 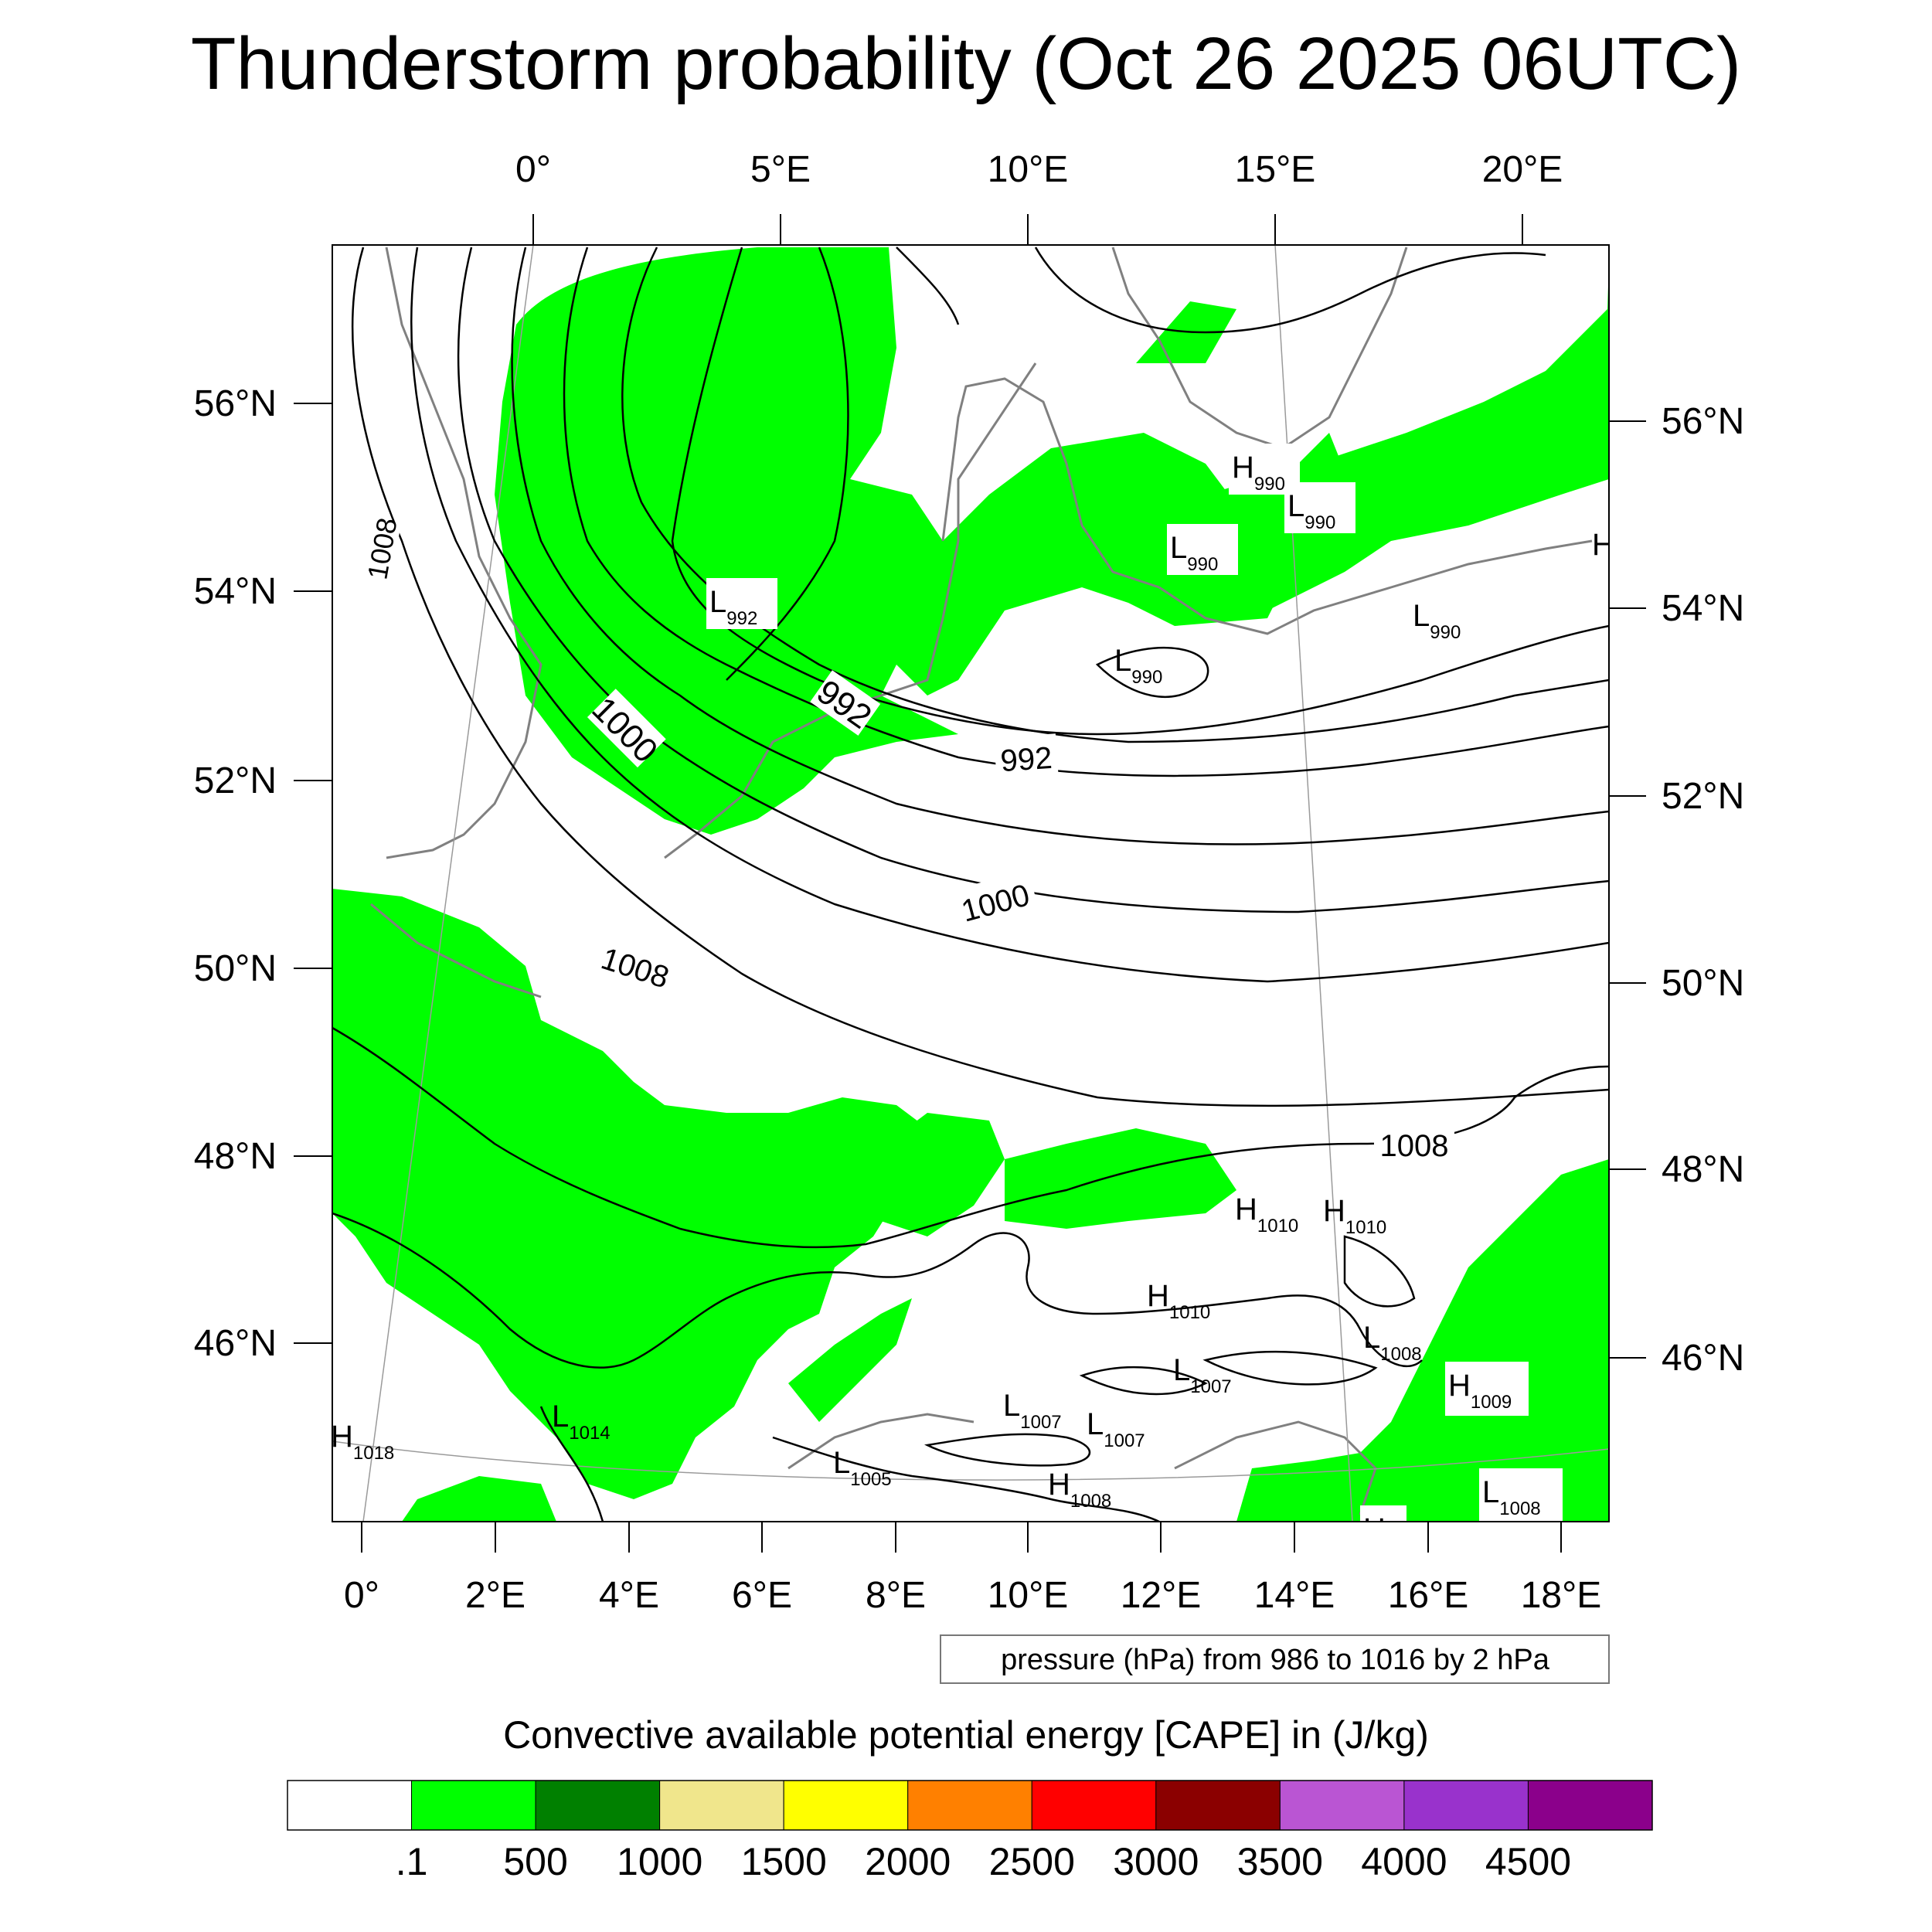 What do you see at coordinates (850, 610) in the screenshot?
I see `coast-netherlands-germany` at bounding box center [850, 610].